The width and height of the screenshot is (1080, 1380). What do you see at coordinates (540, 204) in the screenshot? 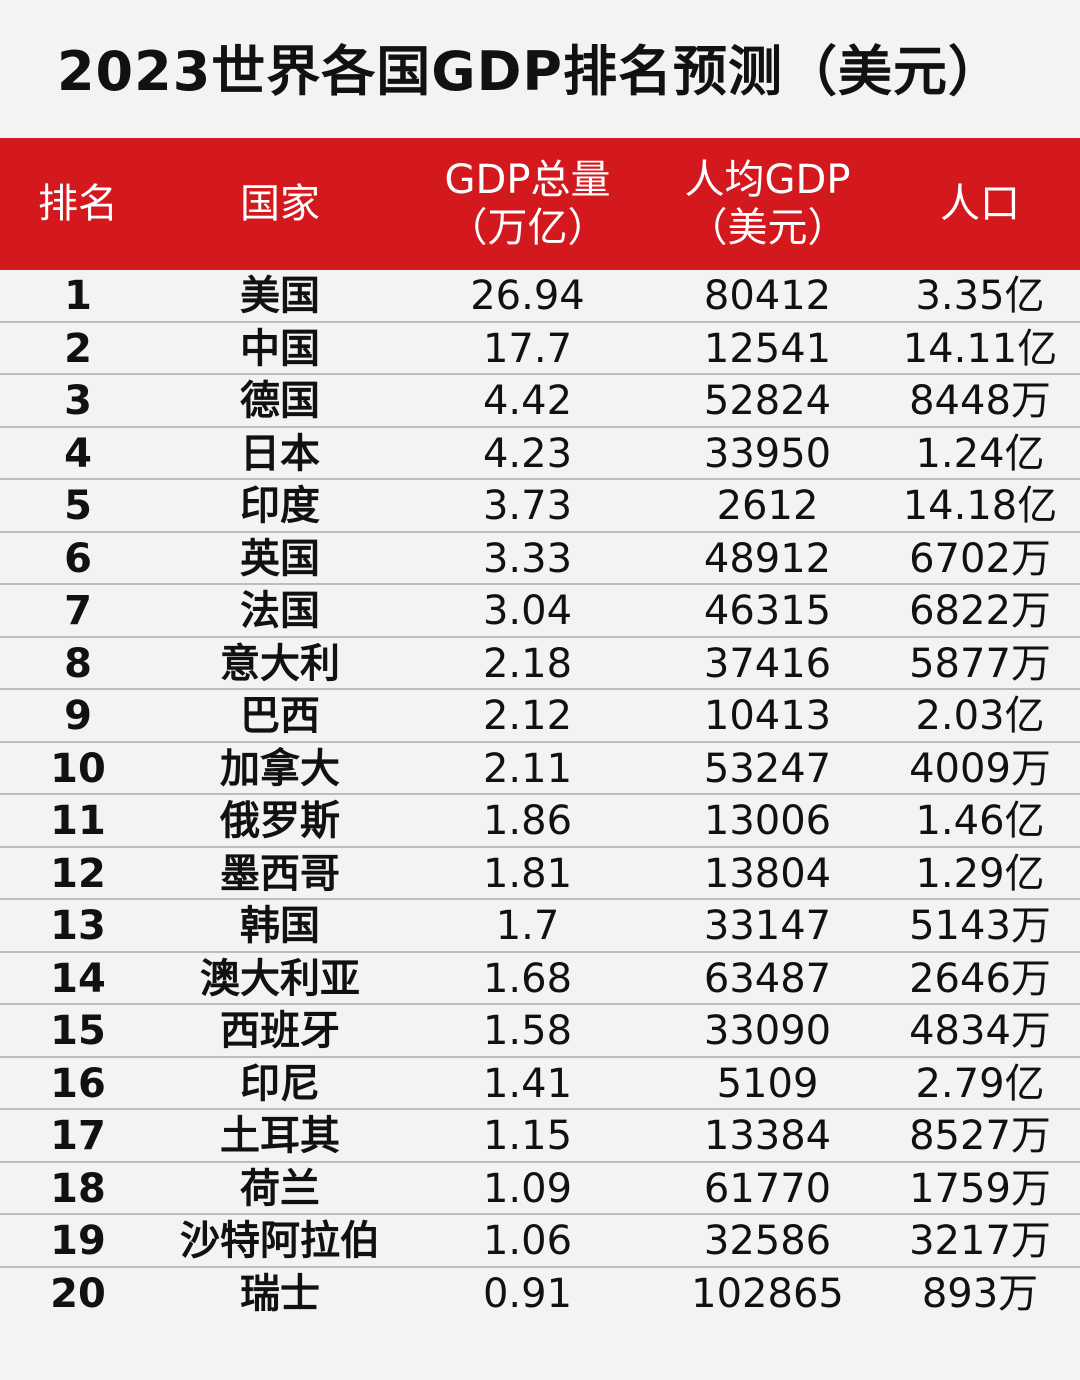
I see `table-header: 排名 国家 GDP总量 （万亿） 人均GDP （美元） 人口` at bounding box center [540, 204].